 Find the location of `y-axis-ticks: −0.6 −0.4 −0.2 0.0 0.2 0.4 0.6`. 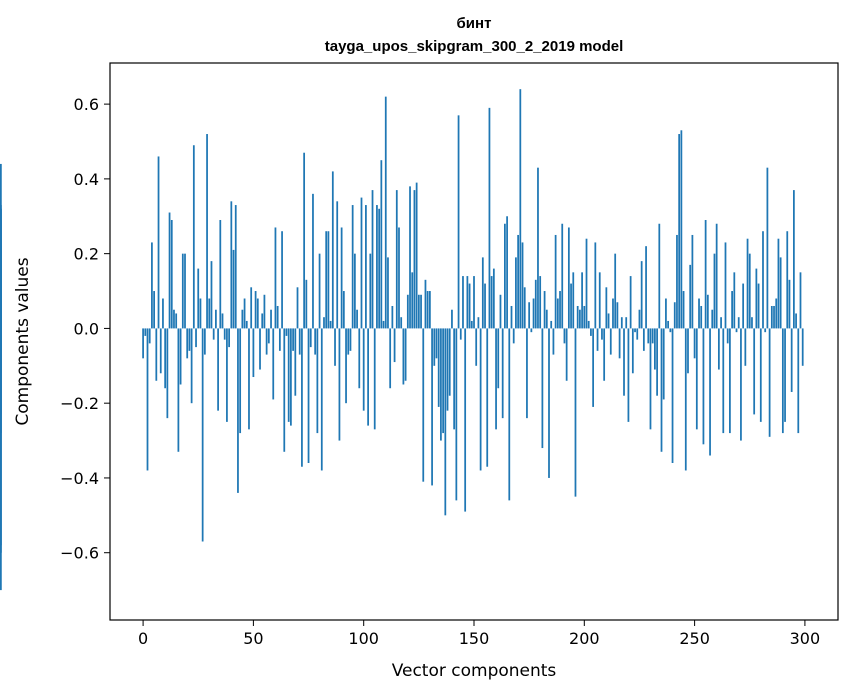

y-axis-ticks: −0.6 −0.4 −0.2 0.0 0.2 0.4 0.6 is located at coordinates (85, 329).